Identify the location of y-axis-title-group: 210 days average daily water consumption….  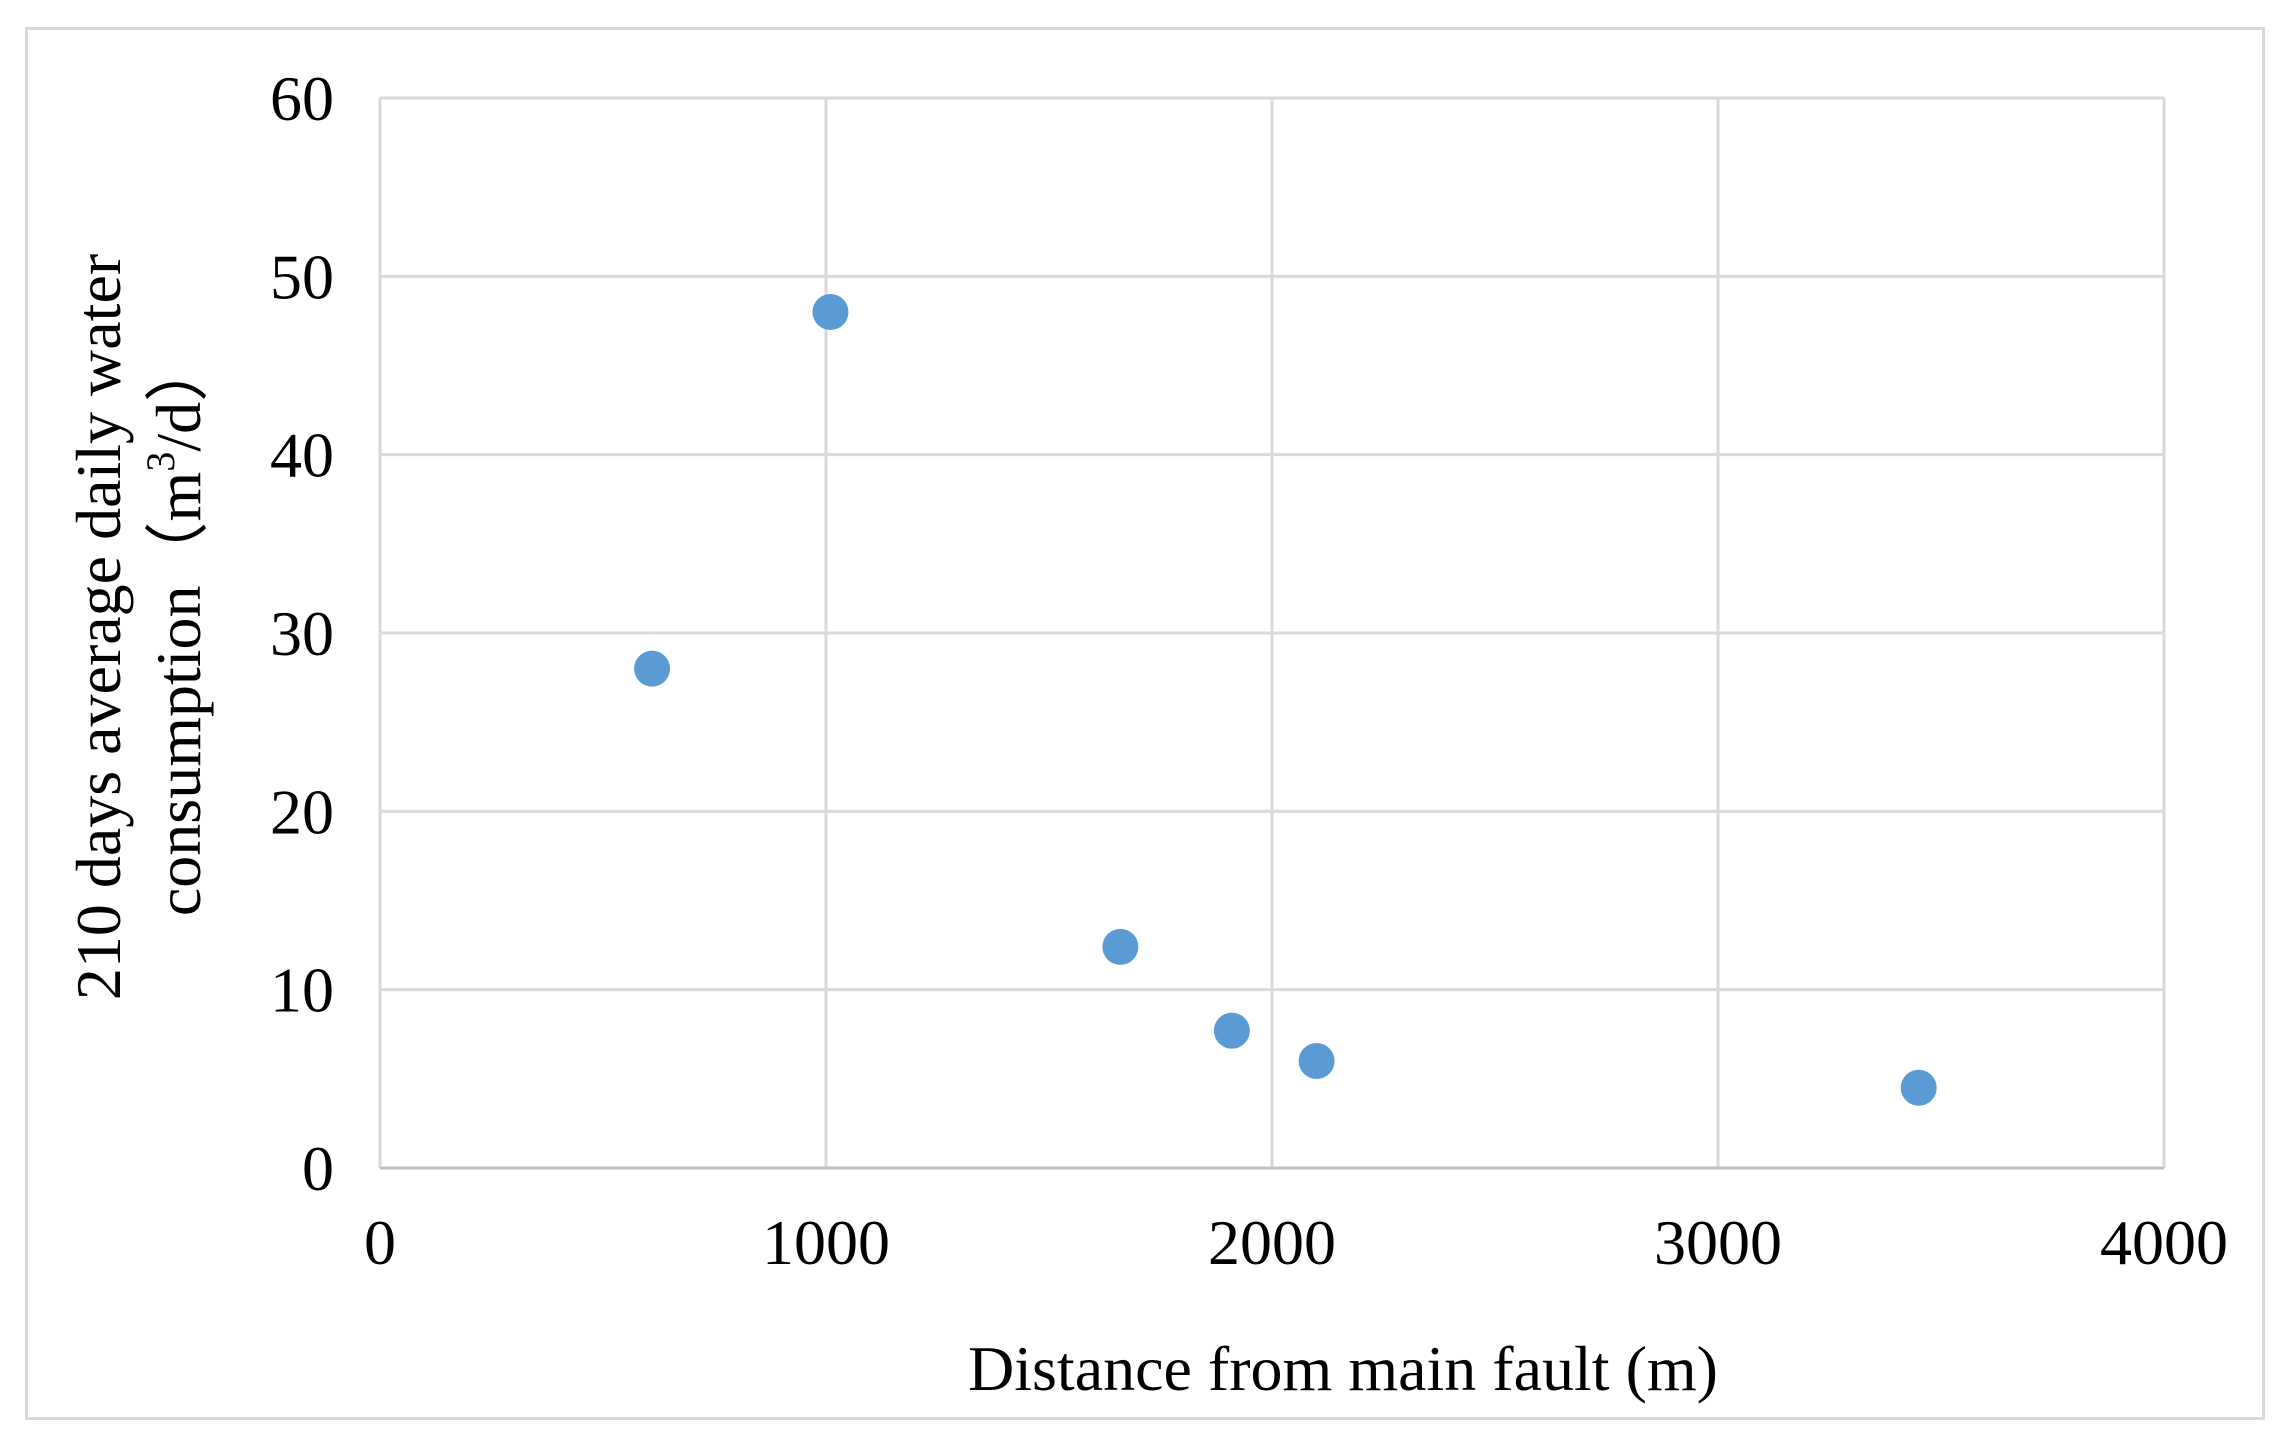
(138, 627).